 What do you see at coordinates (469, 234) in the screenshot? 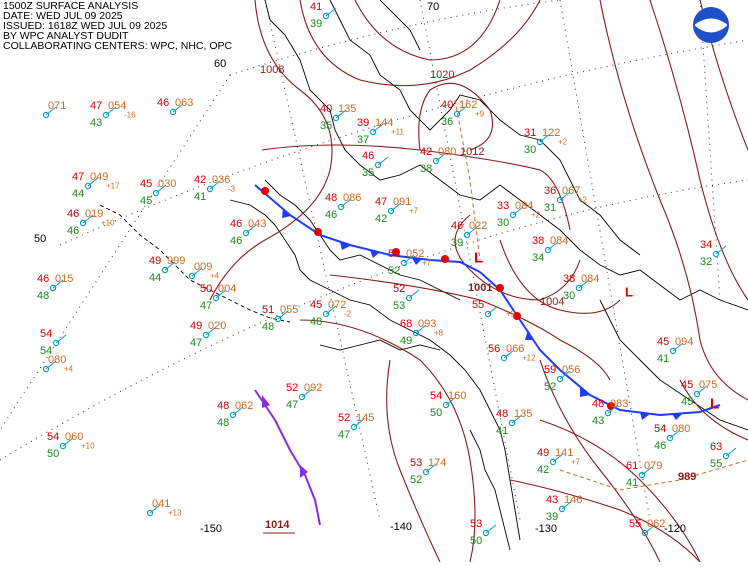
I see `station: 46 022 39` at bounding box center [469, 234].